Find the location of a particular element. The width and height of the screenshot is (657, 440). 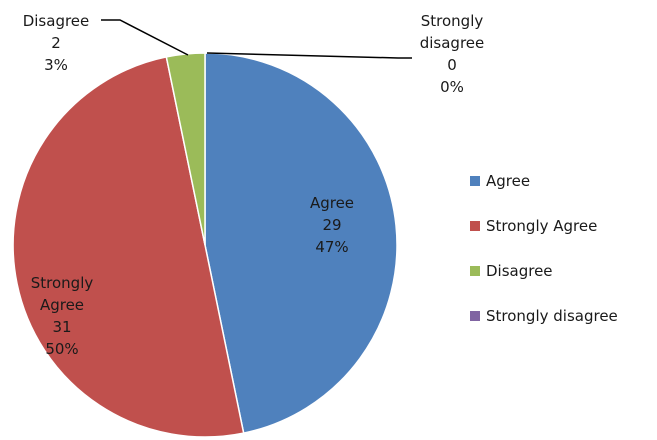

leader-lines is located at coordinates (256, 39).